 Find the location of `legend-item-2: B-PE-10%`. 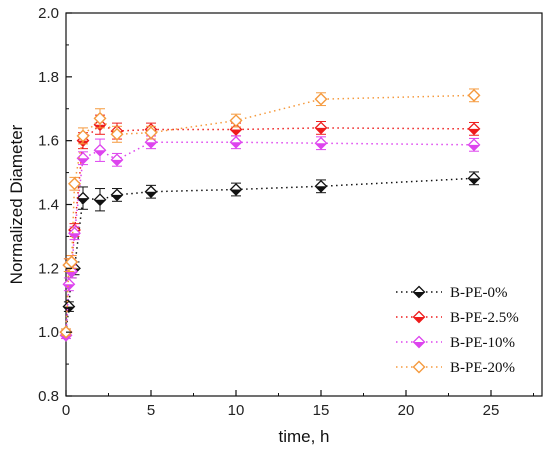

legend-item-2: B-PE-10% is located at coordinates (455, 343).